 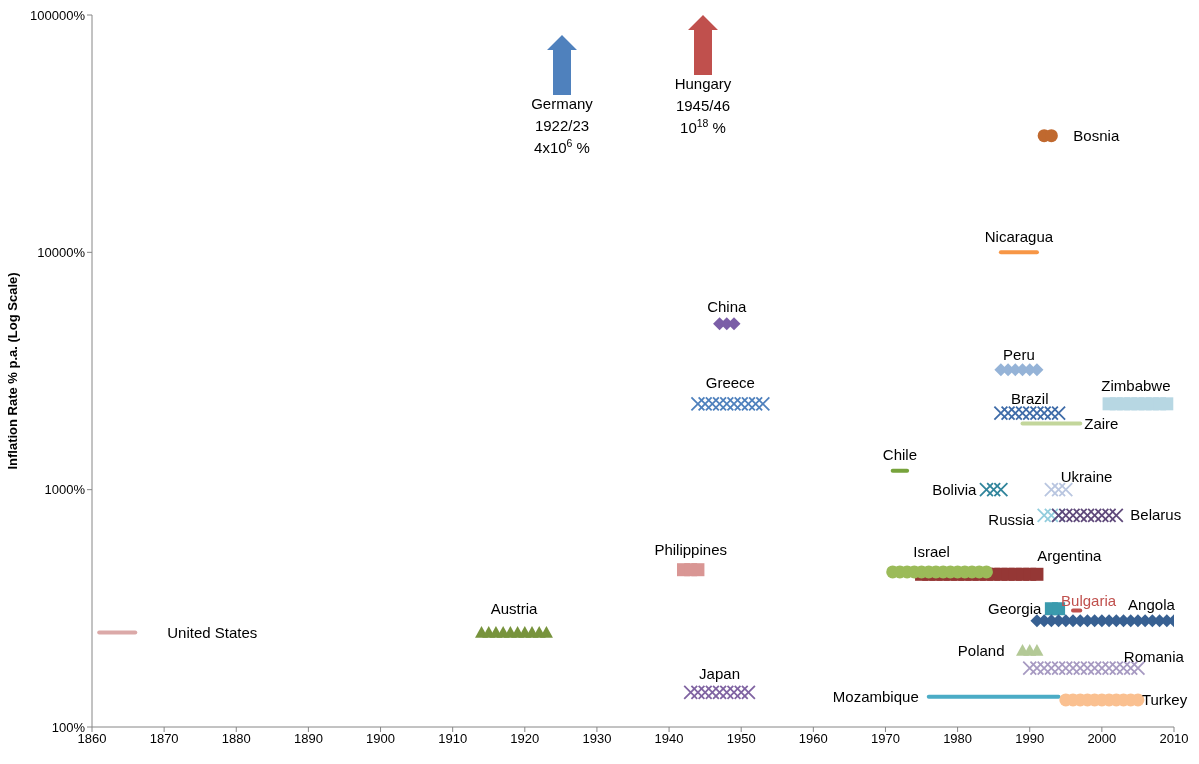 I want to click on series-label: Belarus, so click(x=1156, y=515).